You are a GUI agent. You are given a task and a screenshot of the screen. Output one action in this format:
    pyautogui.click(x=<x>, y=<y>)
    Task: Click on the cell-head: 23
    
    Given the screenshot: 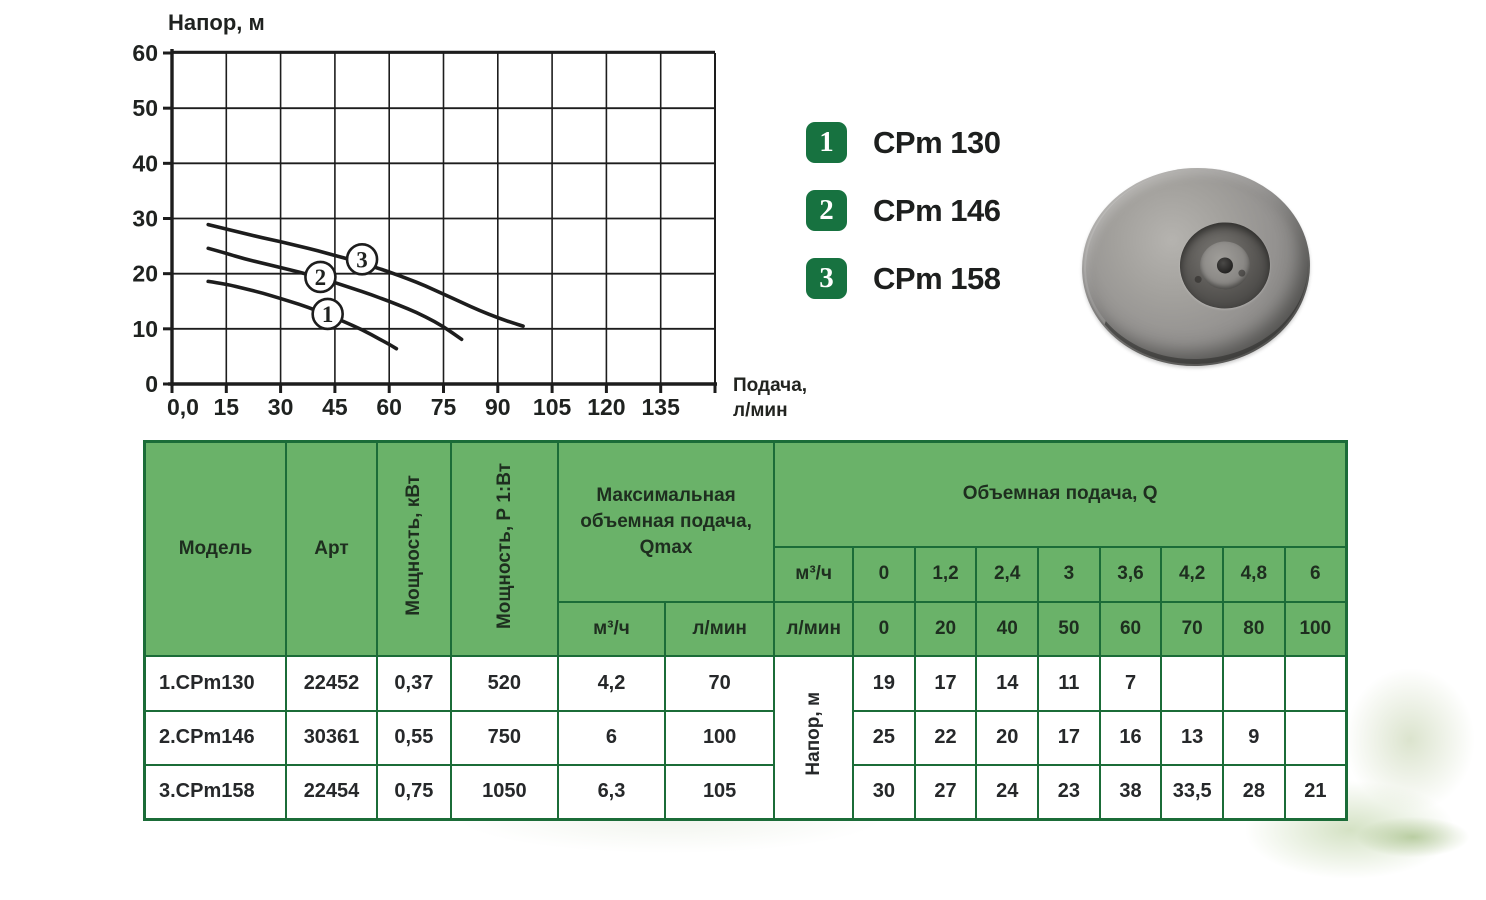 What is the action you would take?
    pyautogui.click(x=1069, y=792)
    